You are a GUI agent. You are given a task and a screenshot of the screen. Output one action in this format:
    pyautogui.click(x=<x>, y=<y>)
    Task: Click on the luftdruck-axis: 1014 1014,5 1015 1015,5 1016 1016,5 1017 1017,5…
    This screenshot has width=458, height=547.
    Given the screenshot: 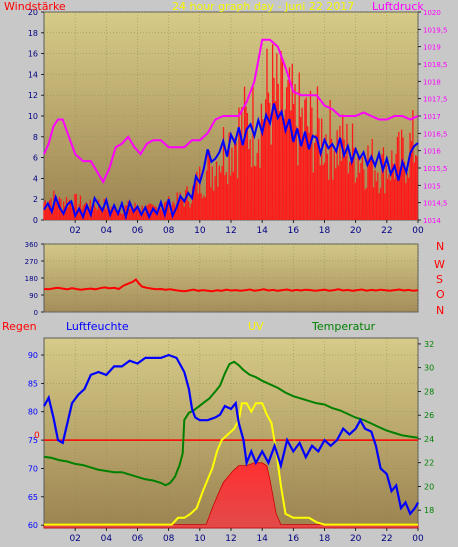 What is the action you would take?
    pyautogui.click(x=433, y=117)
    